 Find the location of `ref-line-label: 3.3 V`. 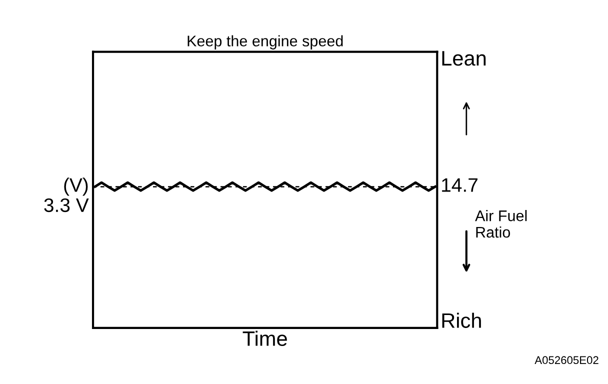

ref-line-label: 3.3 V is located at coordinates (66, 205).